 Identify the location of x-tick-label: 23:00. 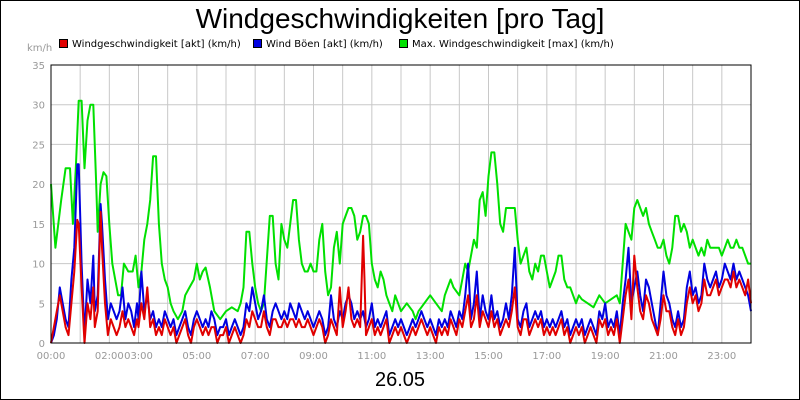
(721, 356).